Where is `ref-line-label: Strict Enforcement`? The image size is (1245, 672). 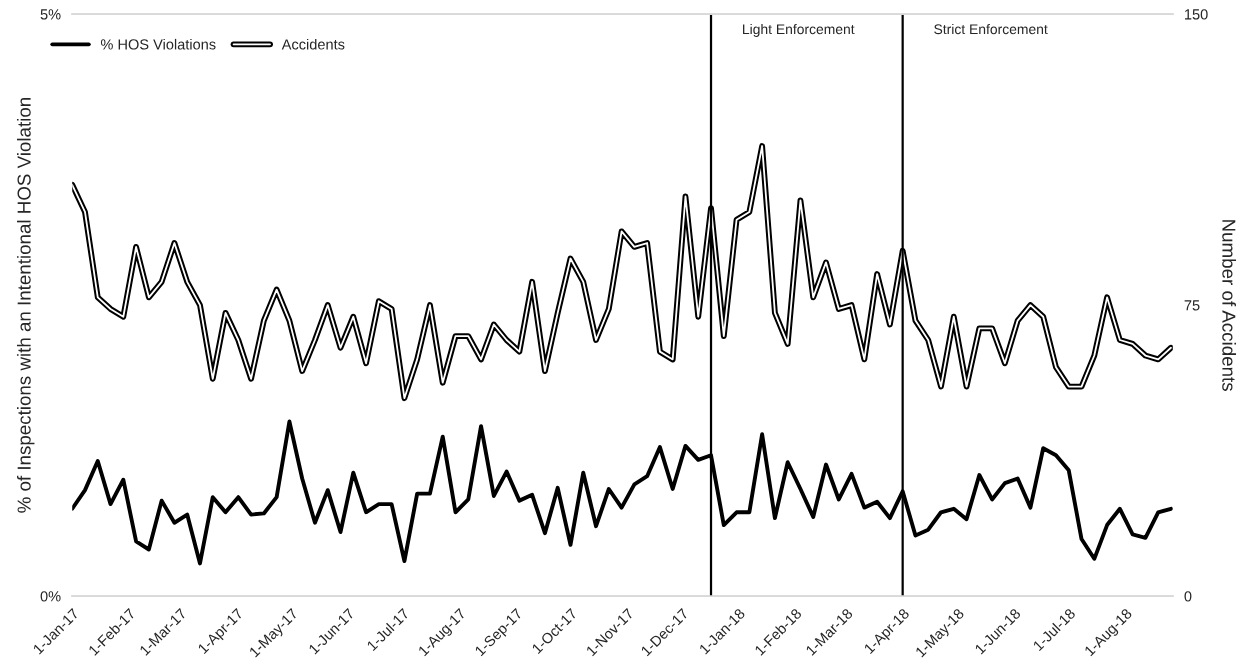 ref-line-label: Strict Enforcement is located at coordinates (991, 29).